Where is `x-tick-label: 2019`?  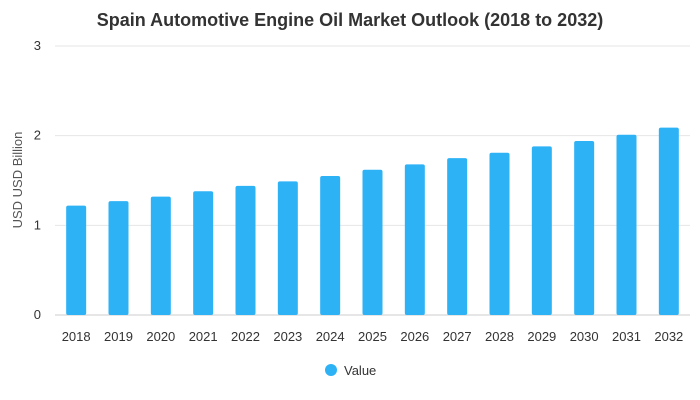
x-tick-label: 2019 is located at coordinates (118, 336).